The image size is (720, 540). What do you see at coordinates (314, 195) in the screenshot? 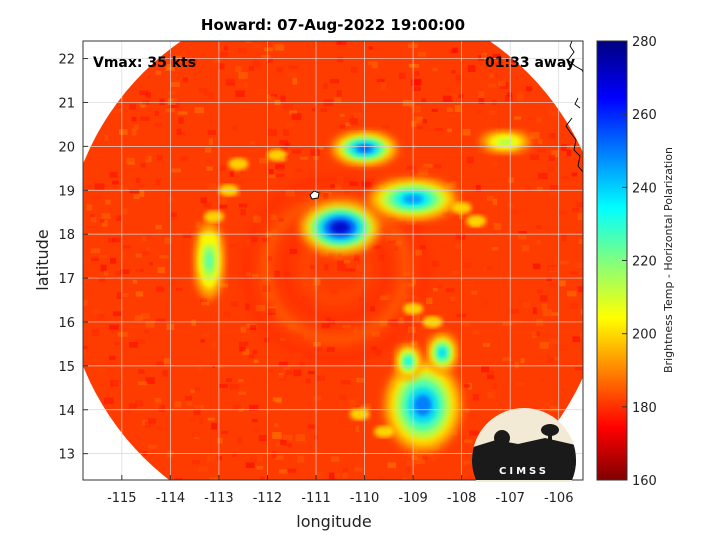
I see `coastline-island` at bounding box center [314, 195].